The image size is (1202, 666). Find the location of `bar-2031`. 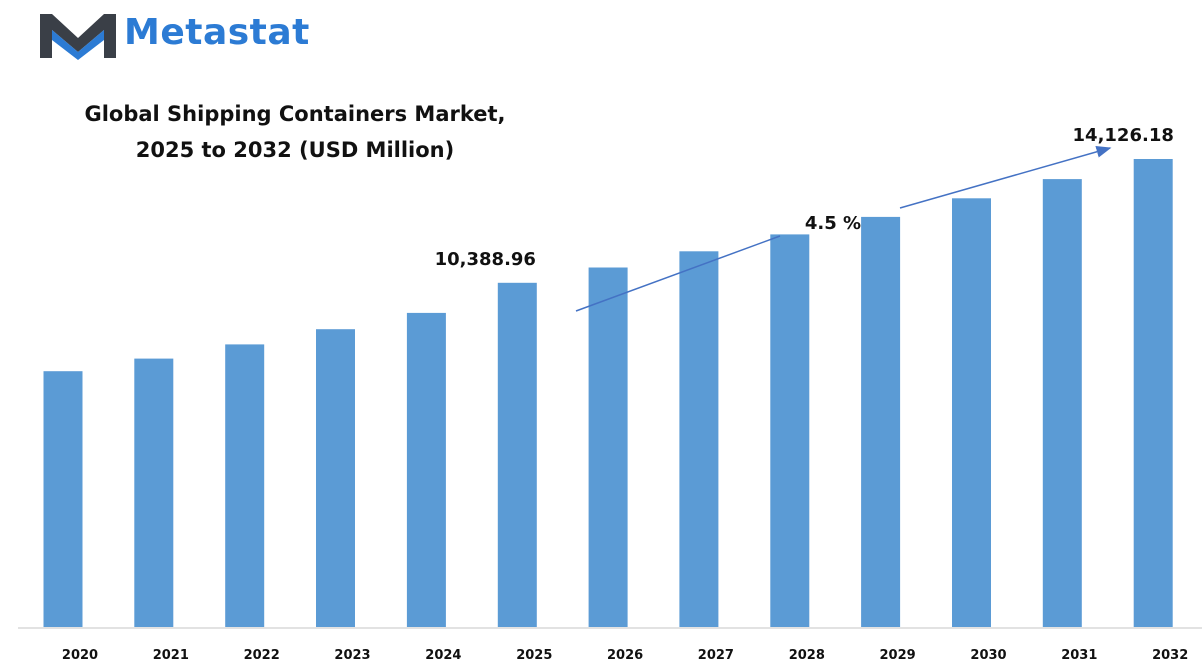

bar-2031 is located at coordinates (1062, 403).